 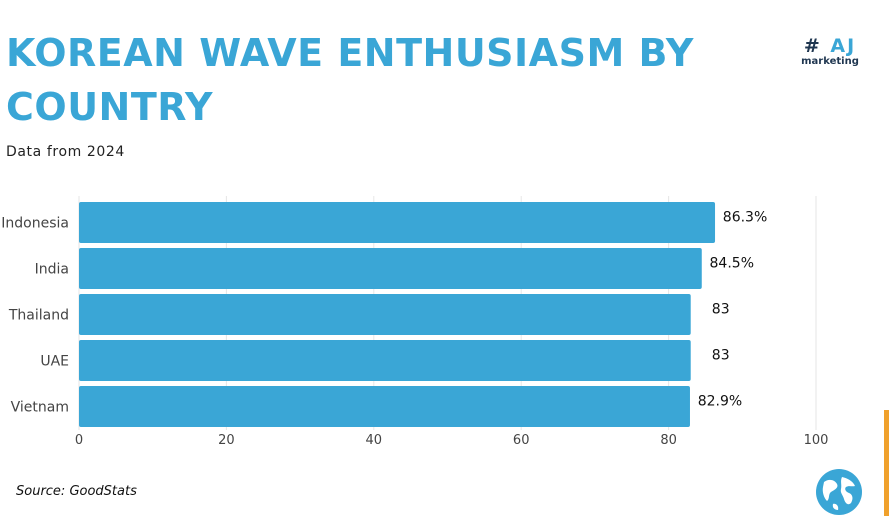 What do you see at coordinates (54, 362) in the screenshot?
I see `category-label: UAE` at bounding box center [54, 362].